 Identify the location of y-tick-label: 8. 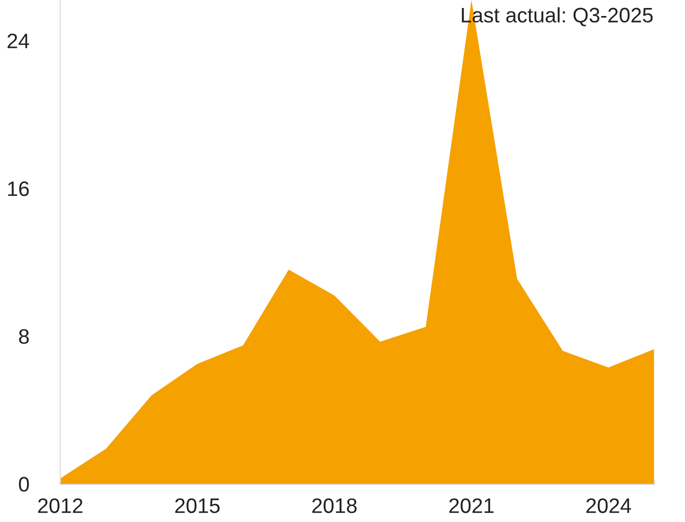
(24, 336).